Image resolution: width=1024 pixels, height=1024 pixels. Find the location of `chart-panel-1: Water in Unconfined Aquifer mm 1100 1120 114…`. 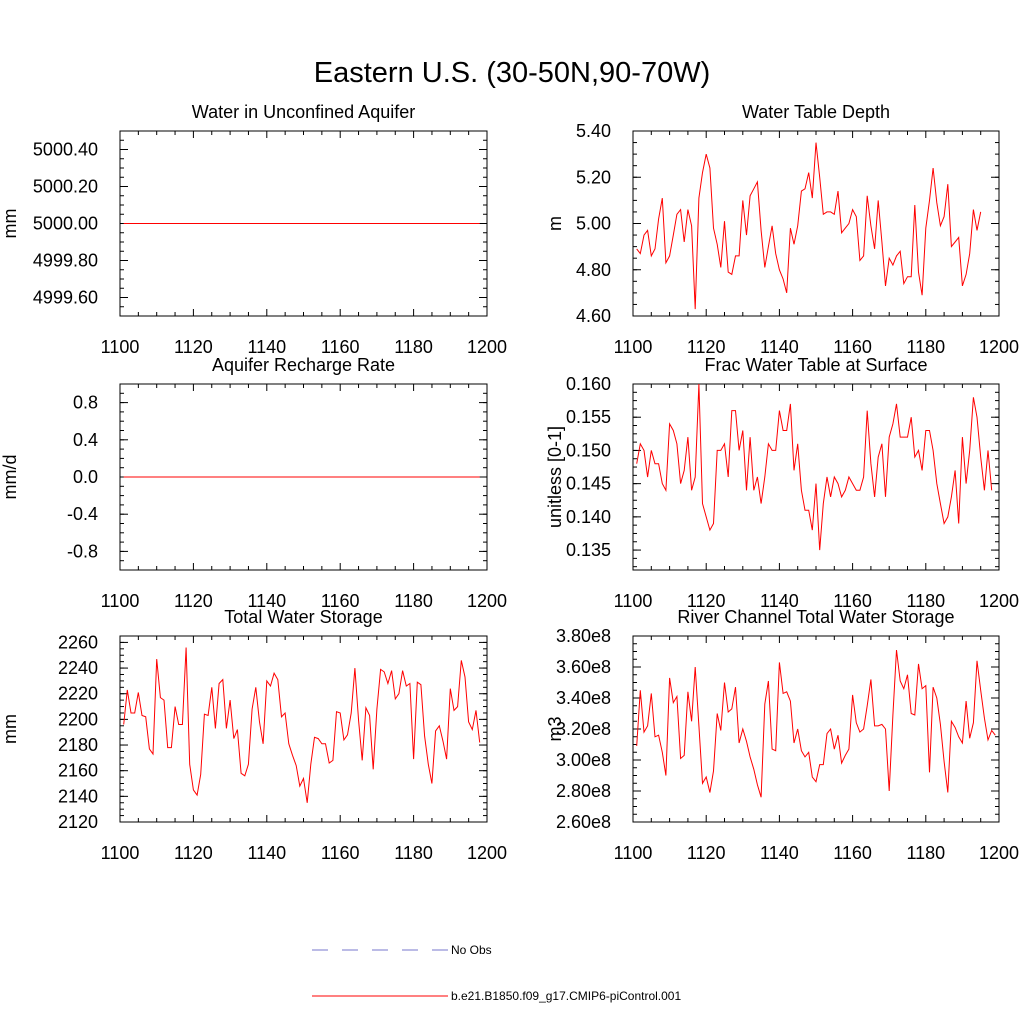

chart-panel-1: Water in Unconfined Aquifer mm 1100 1120 114… is located at coordinates (253, 229).